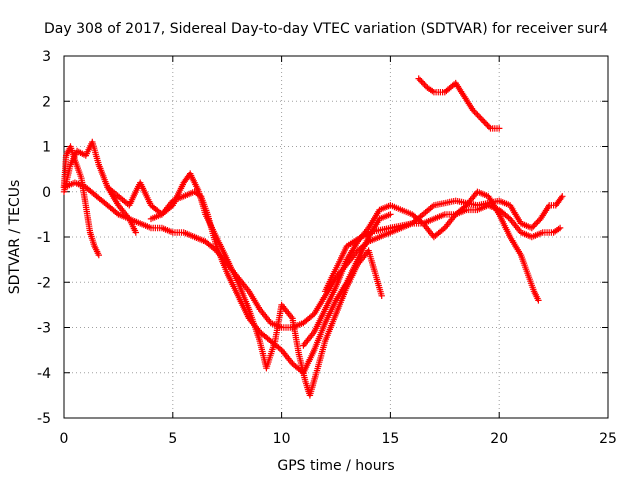 This screenshot has height=480, width=640. I want to click on x-tick-labels: 0 5 10 15 20 25, so click(338, 439).